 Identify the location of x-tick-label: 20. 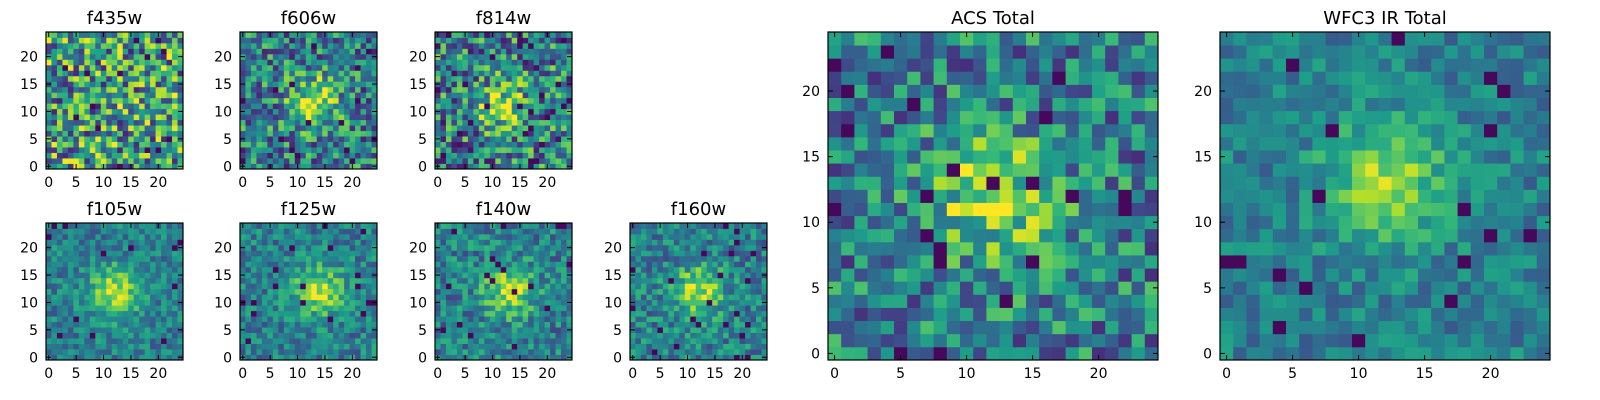
(352, 183).